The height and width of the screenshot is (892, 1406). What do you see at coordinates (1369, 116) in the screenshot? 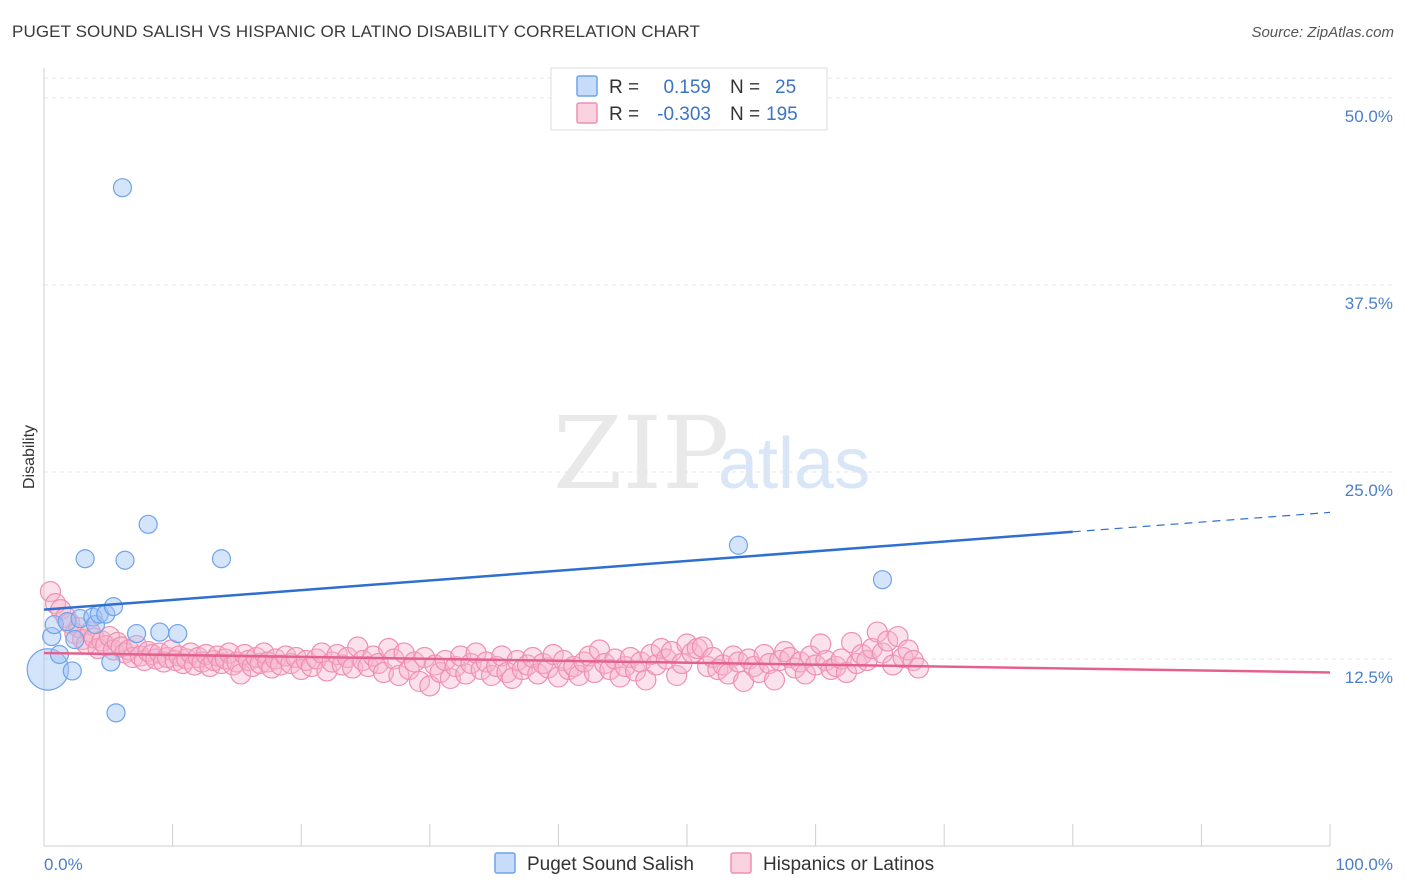
I see `y-tick-label: 50.0%` at bounding box center [1369, 116].